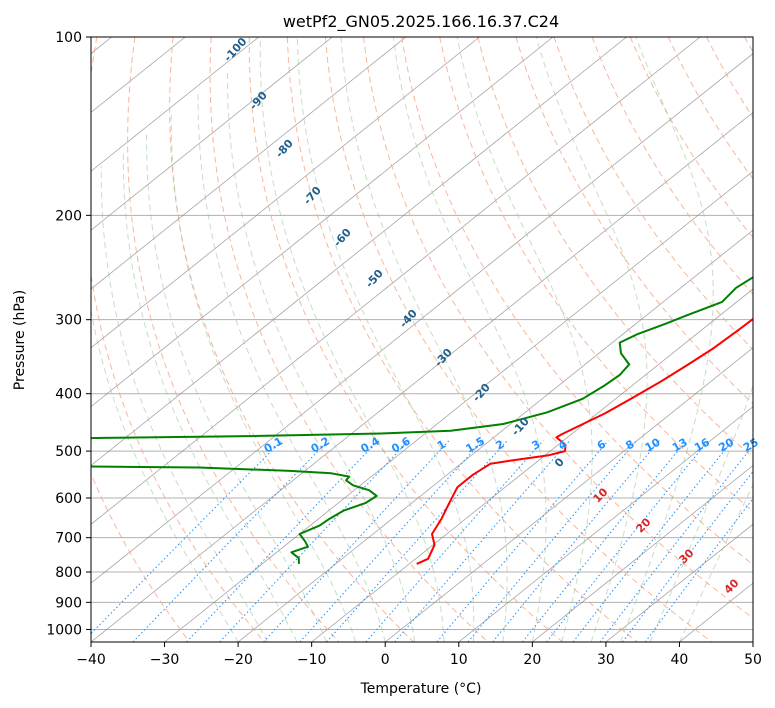 This screenshot has width=775, height=708. I want to click on moist-adiabat-label: 30, so click(687, 556).